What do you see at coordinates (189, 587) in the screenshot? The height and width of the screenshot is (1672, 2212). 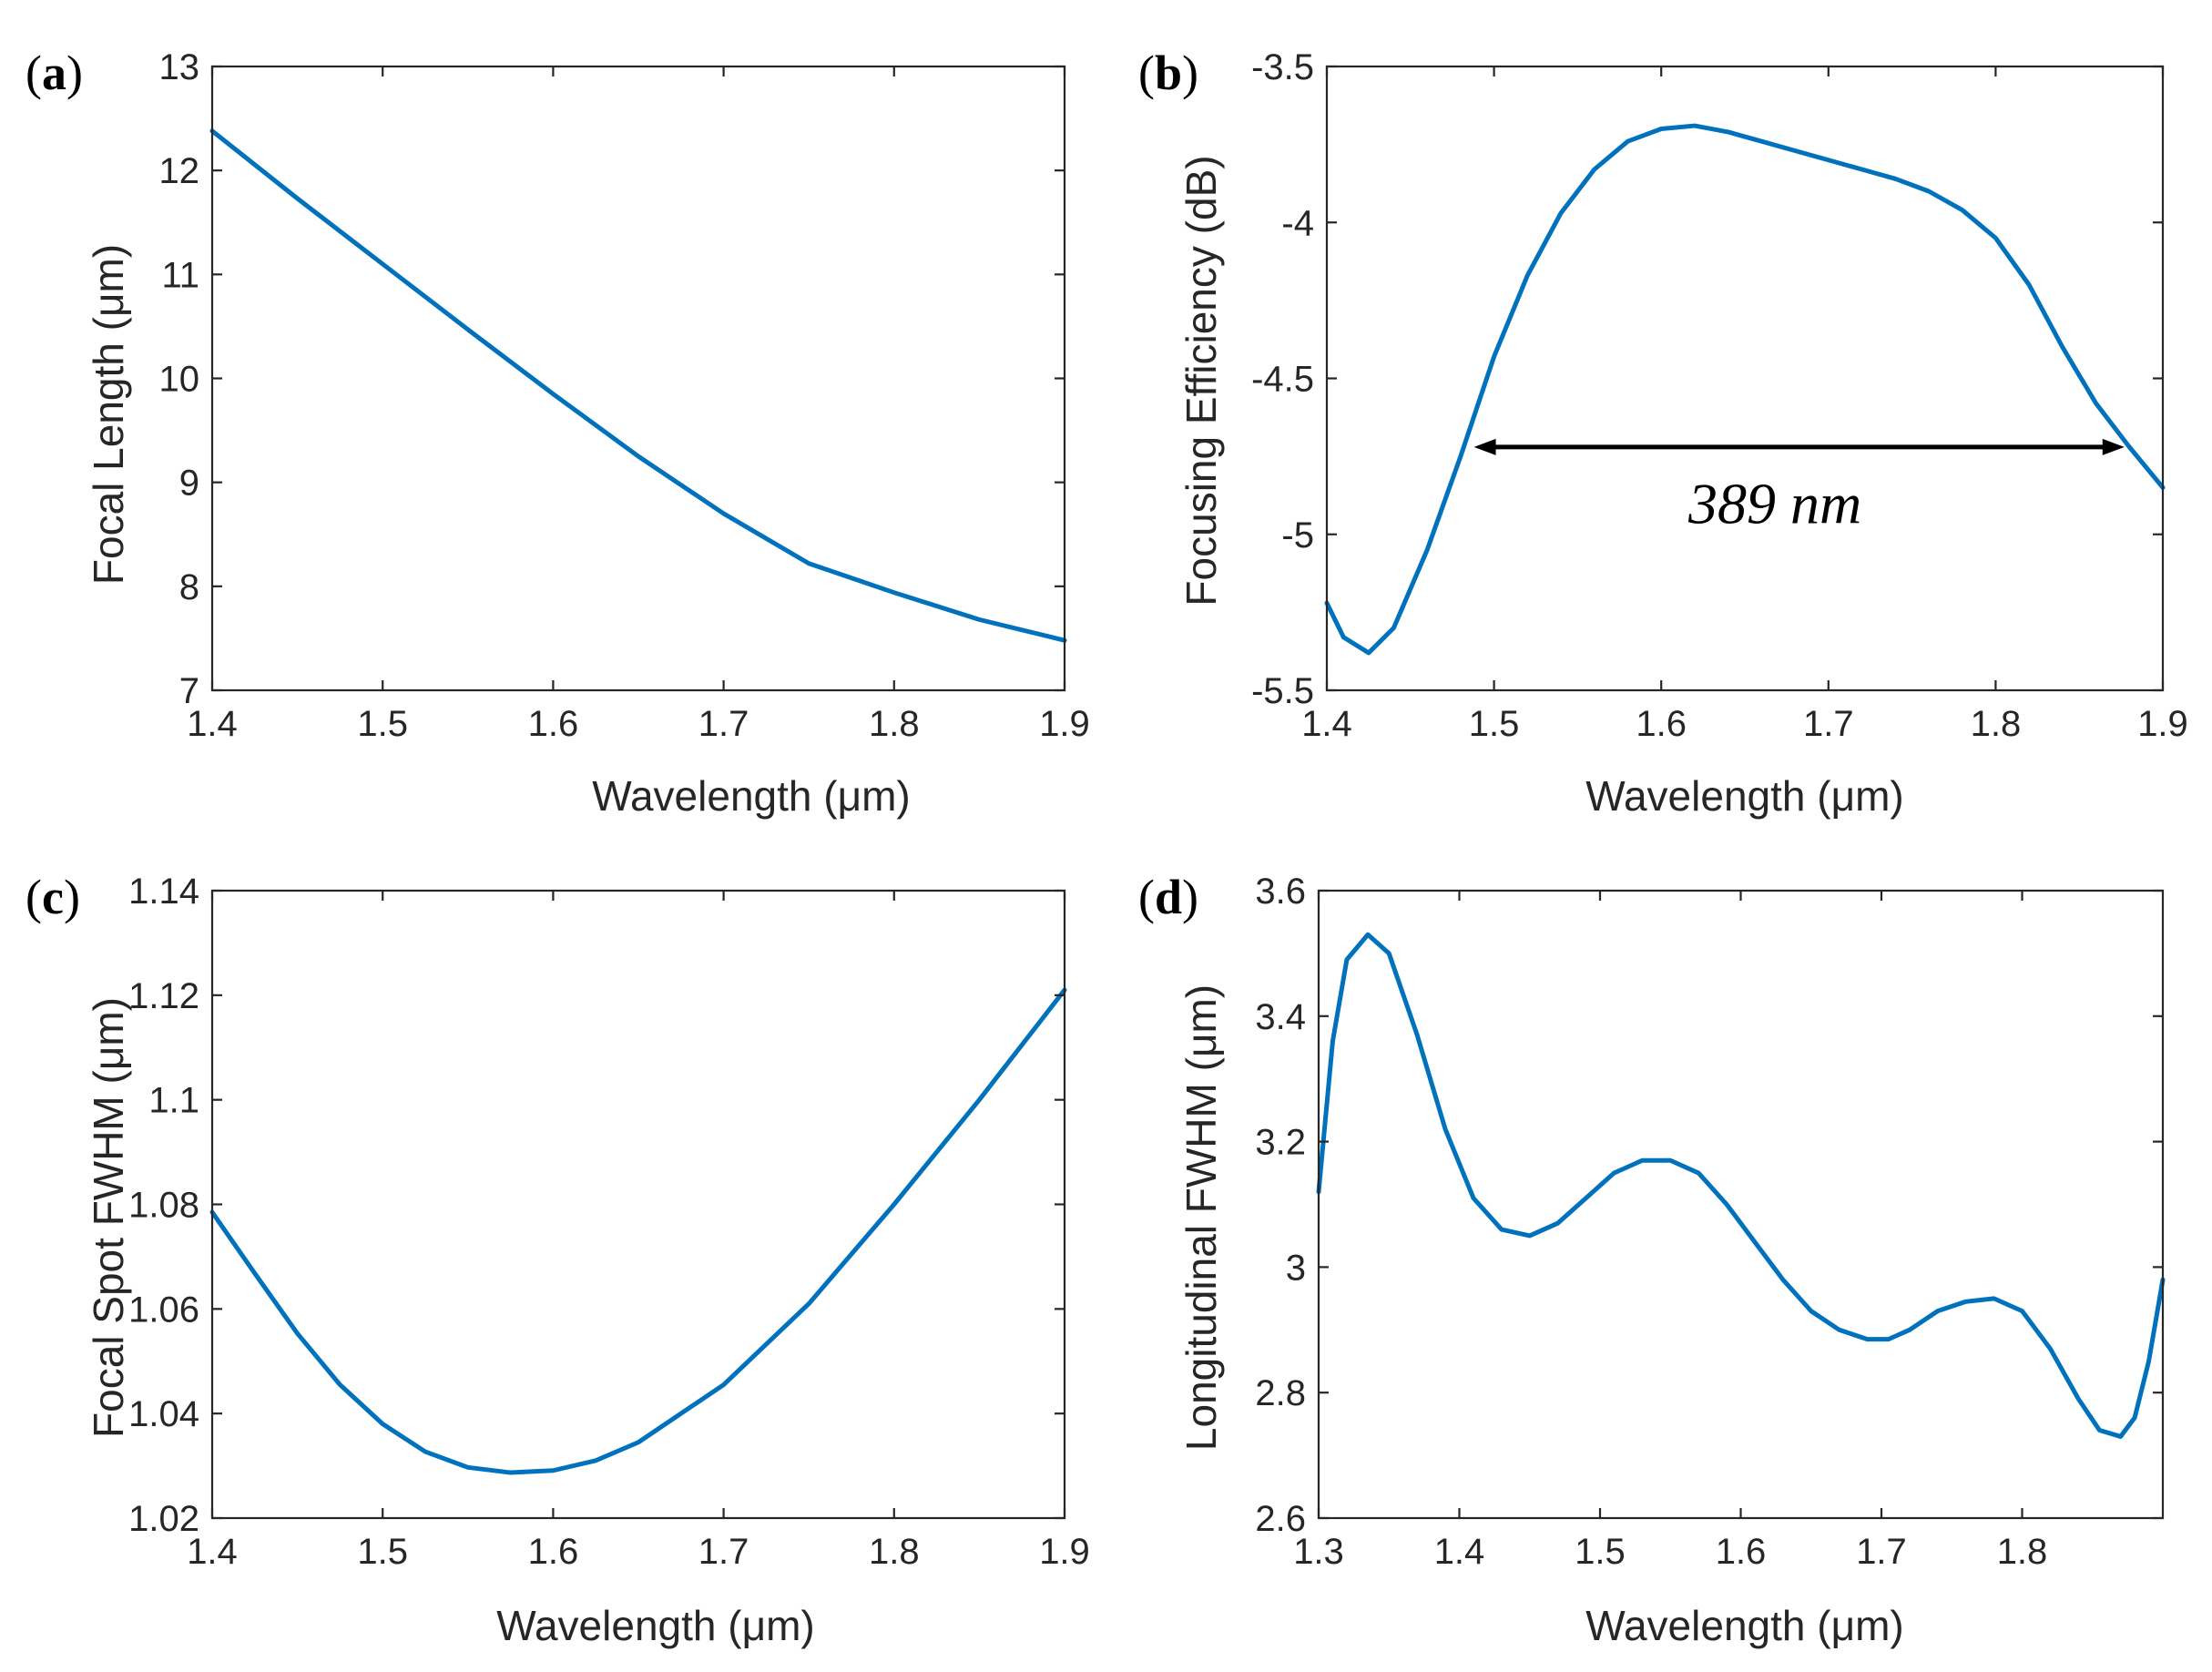 I see `panel-a-y-tick-label: 8` at bounding box center [189, 587].